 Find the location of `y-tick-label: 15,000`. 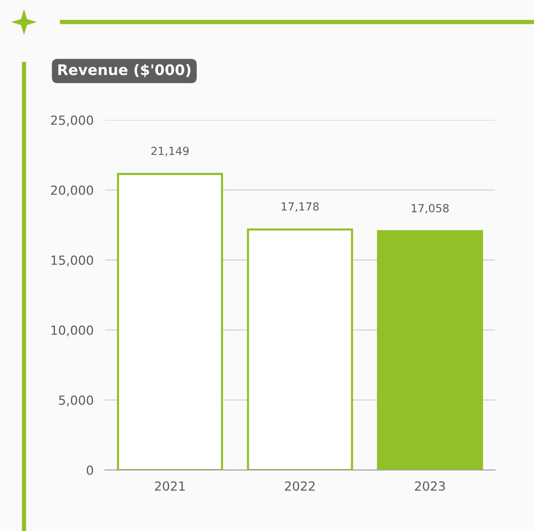

y-tick-label: 15,000 is located at coordinates (73, 260).